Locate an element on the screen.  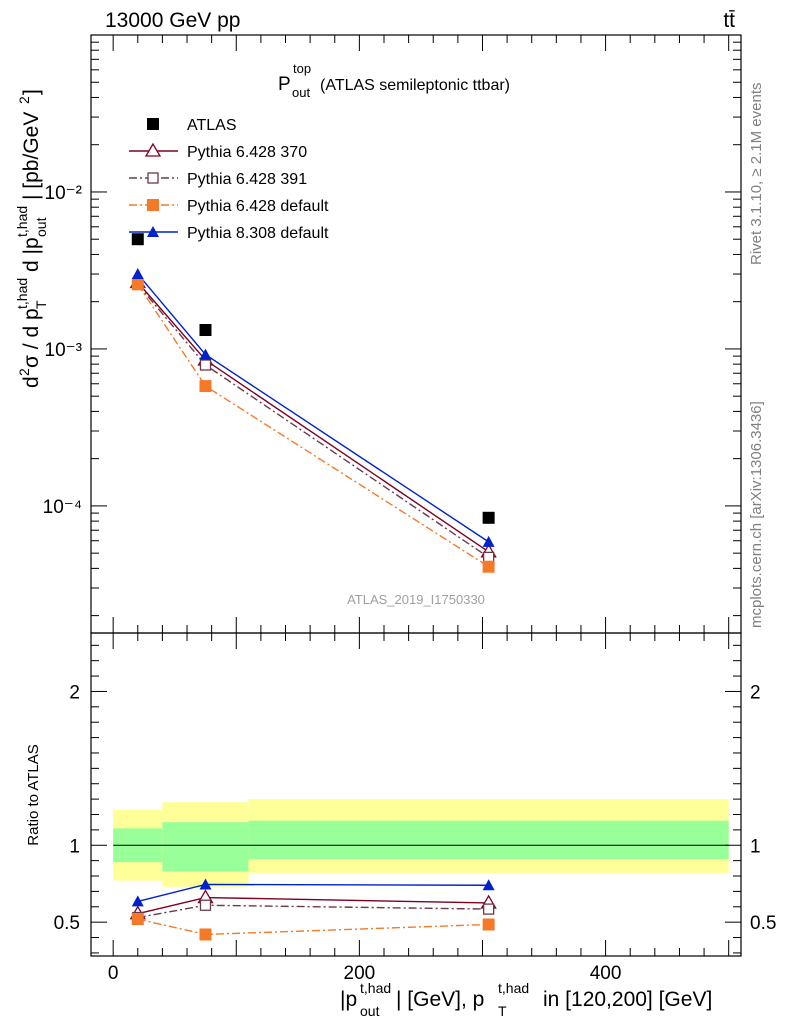
ratio-ytick-label: 0.5 is located at coordinates (67, 923).